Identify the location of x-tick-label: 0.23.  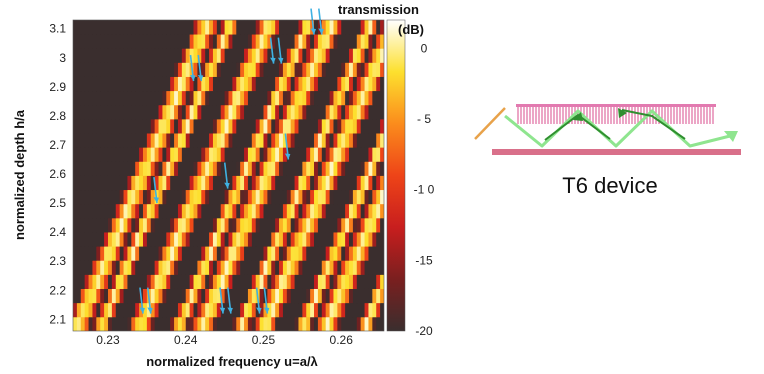
(108, 340).